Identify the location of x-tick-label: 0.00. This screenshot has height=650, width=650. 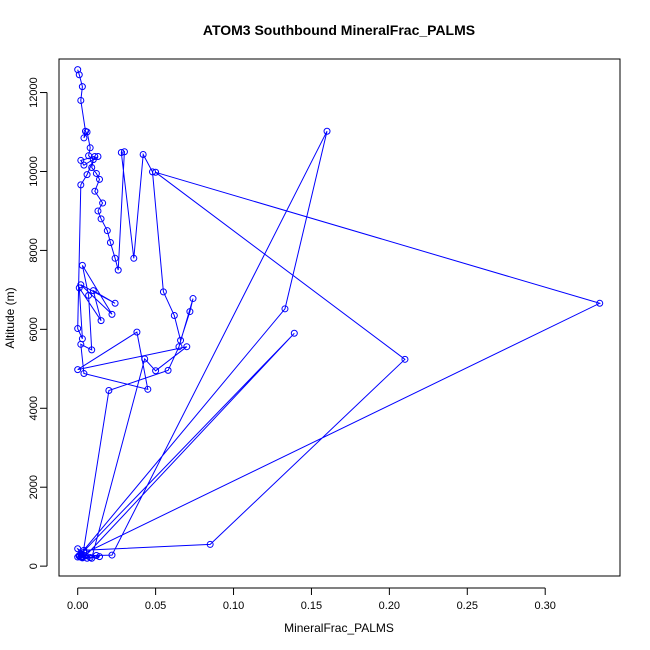
(77, 606).